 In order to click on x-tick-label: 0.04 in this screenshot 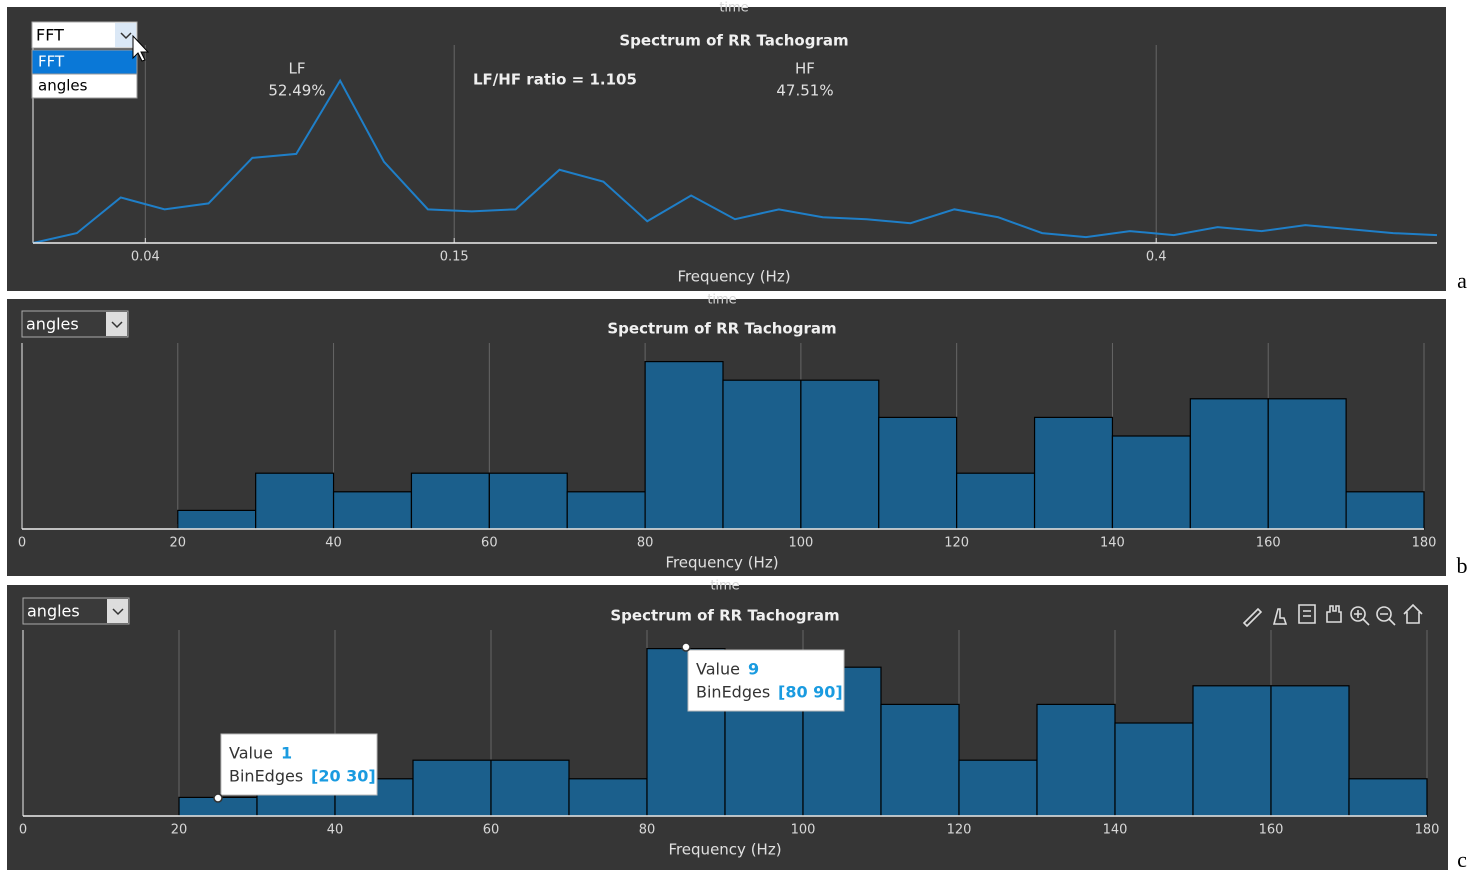, I will do `click(145, 257)`.